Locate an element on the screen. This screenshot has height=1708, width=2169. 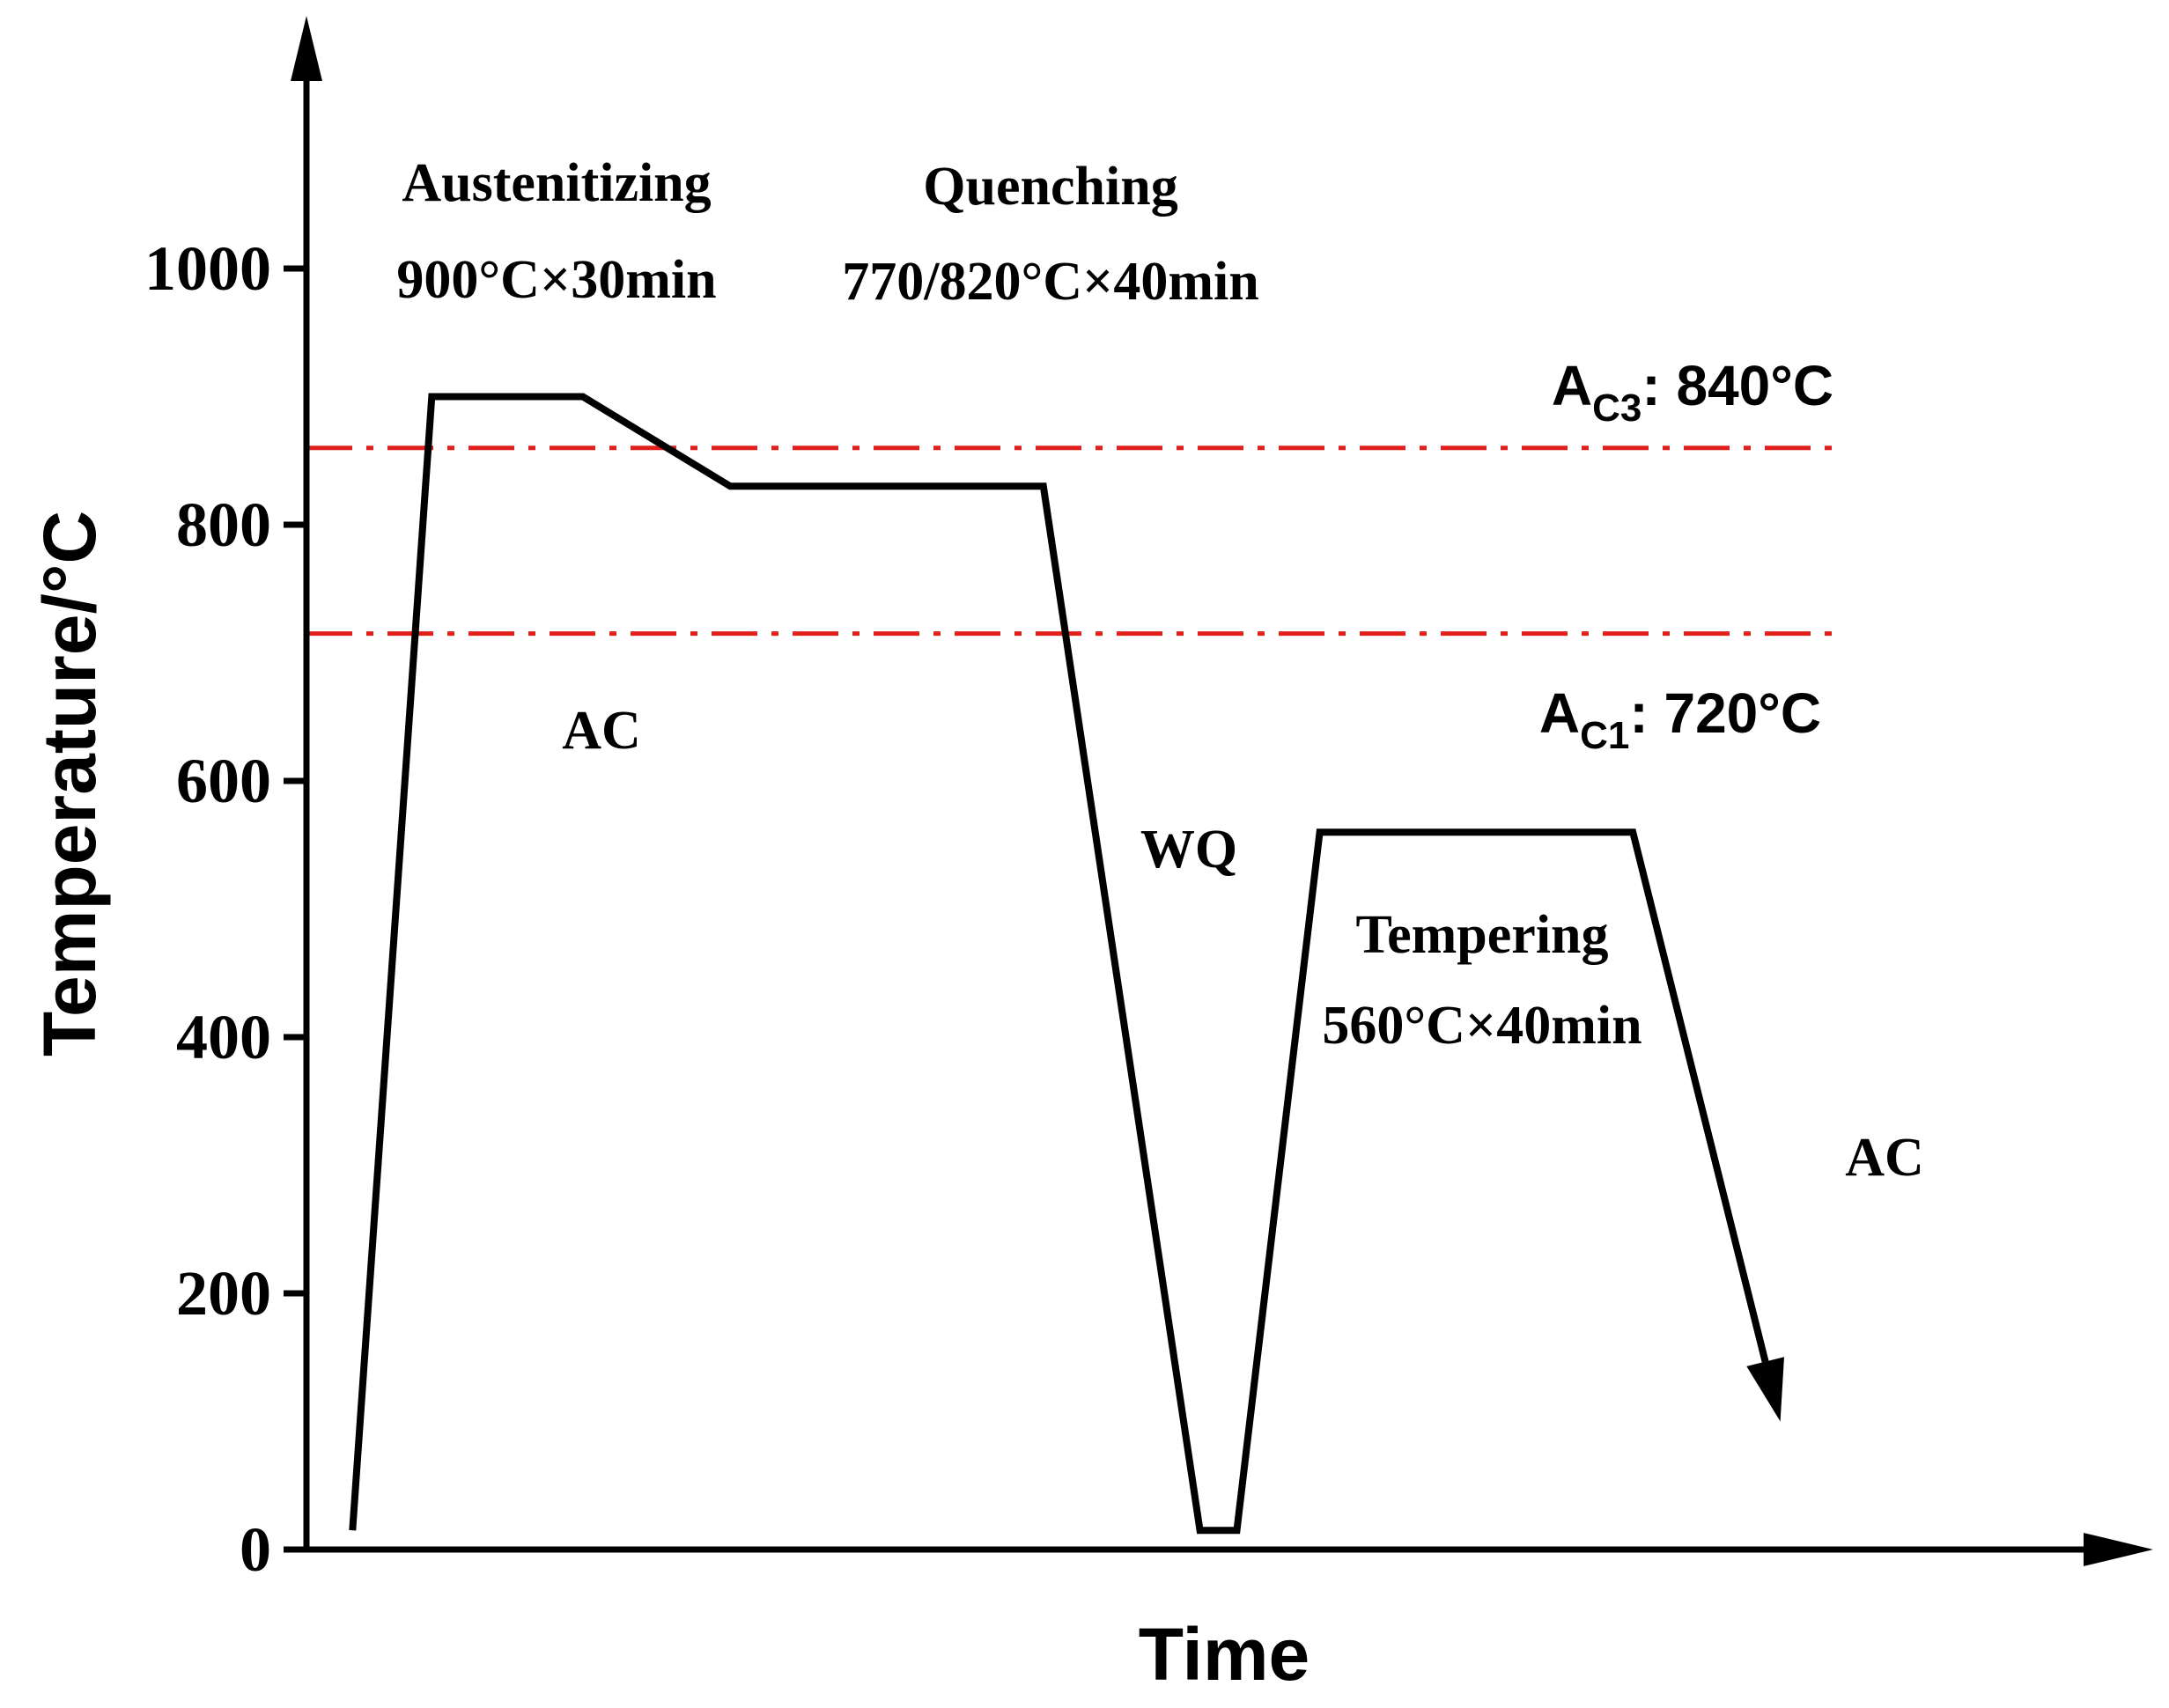
y-tick-label: 800 is located at coordinates (223, 525).